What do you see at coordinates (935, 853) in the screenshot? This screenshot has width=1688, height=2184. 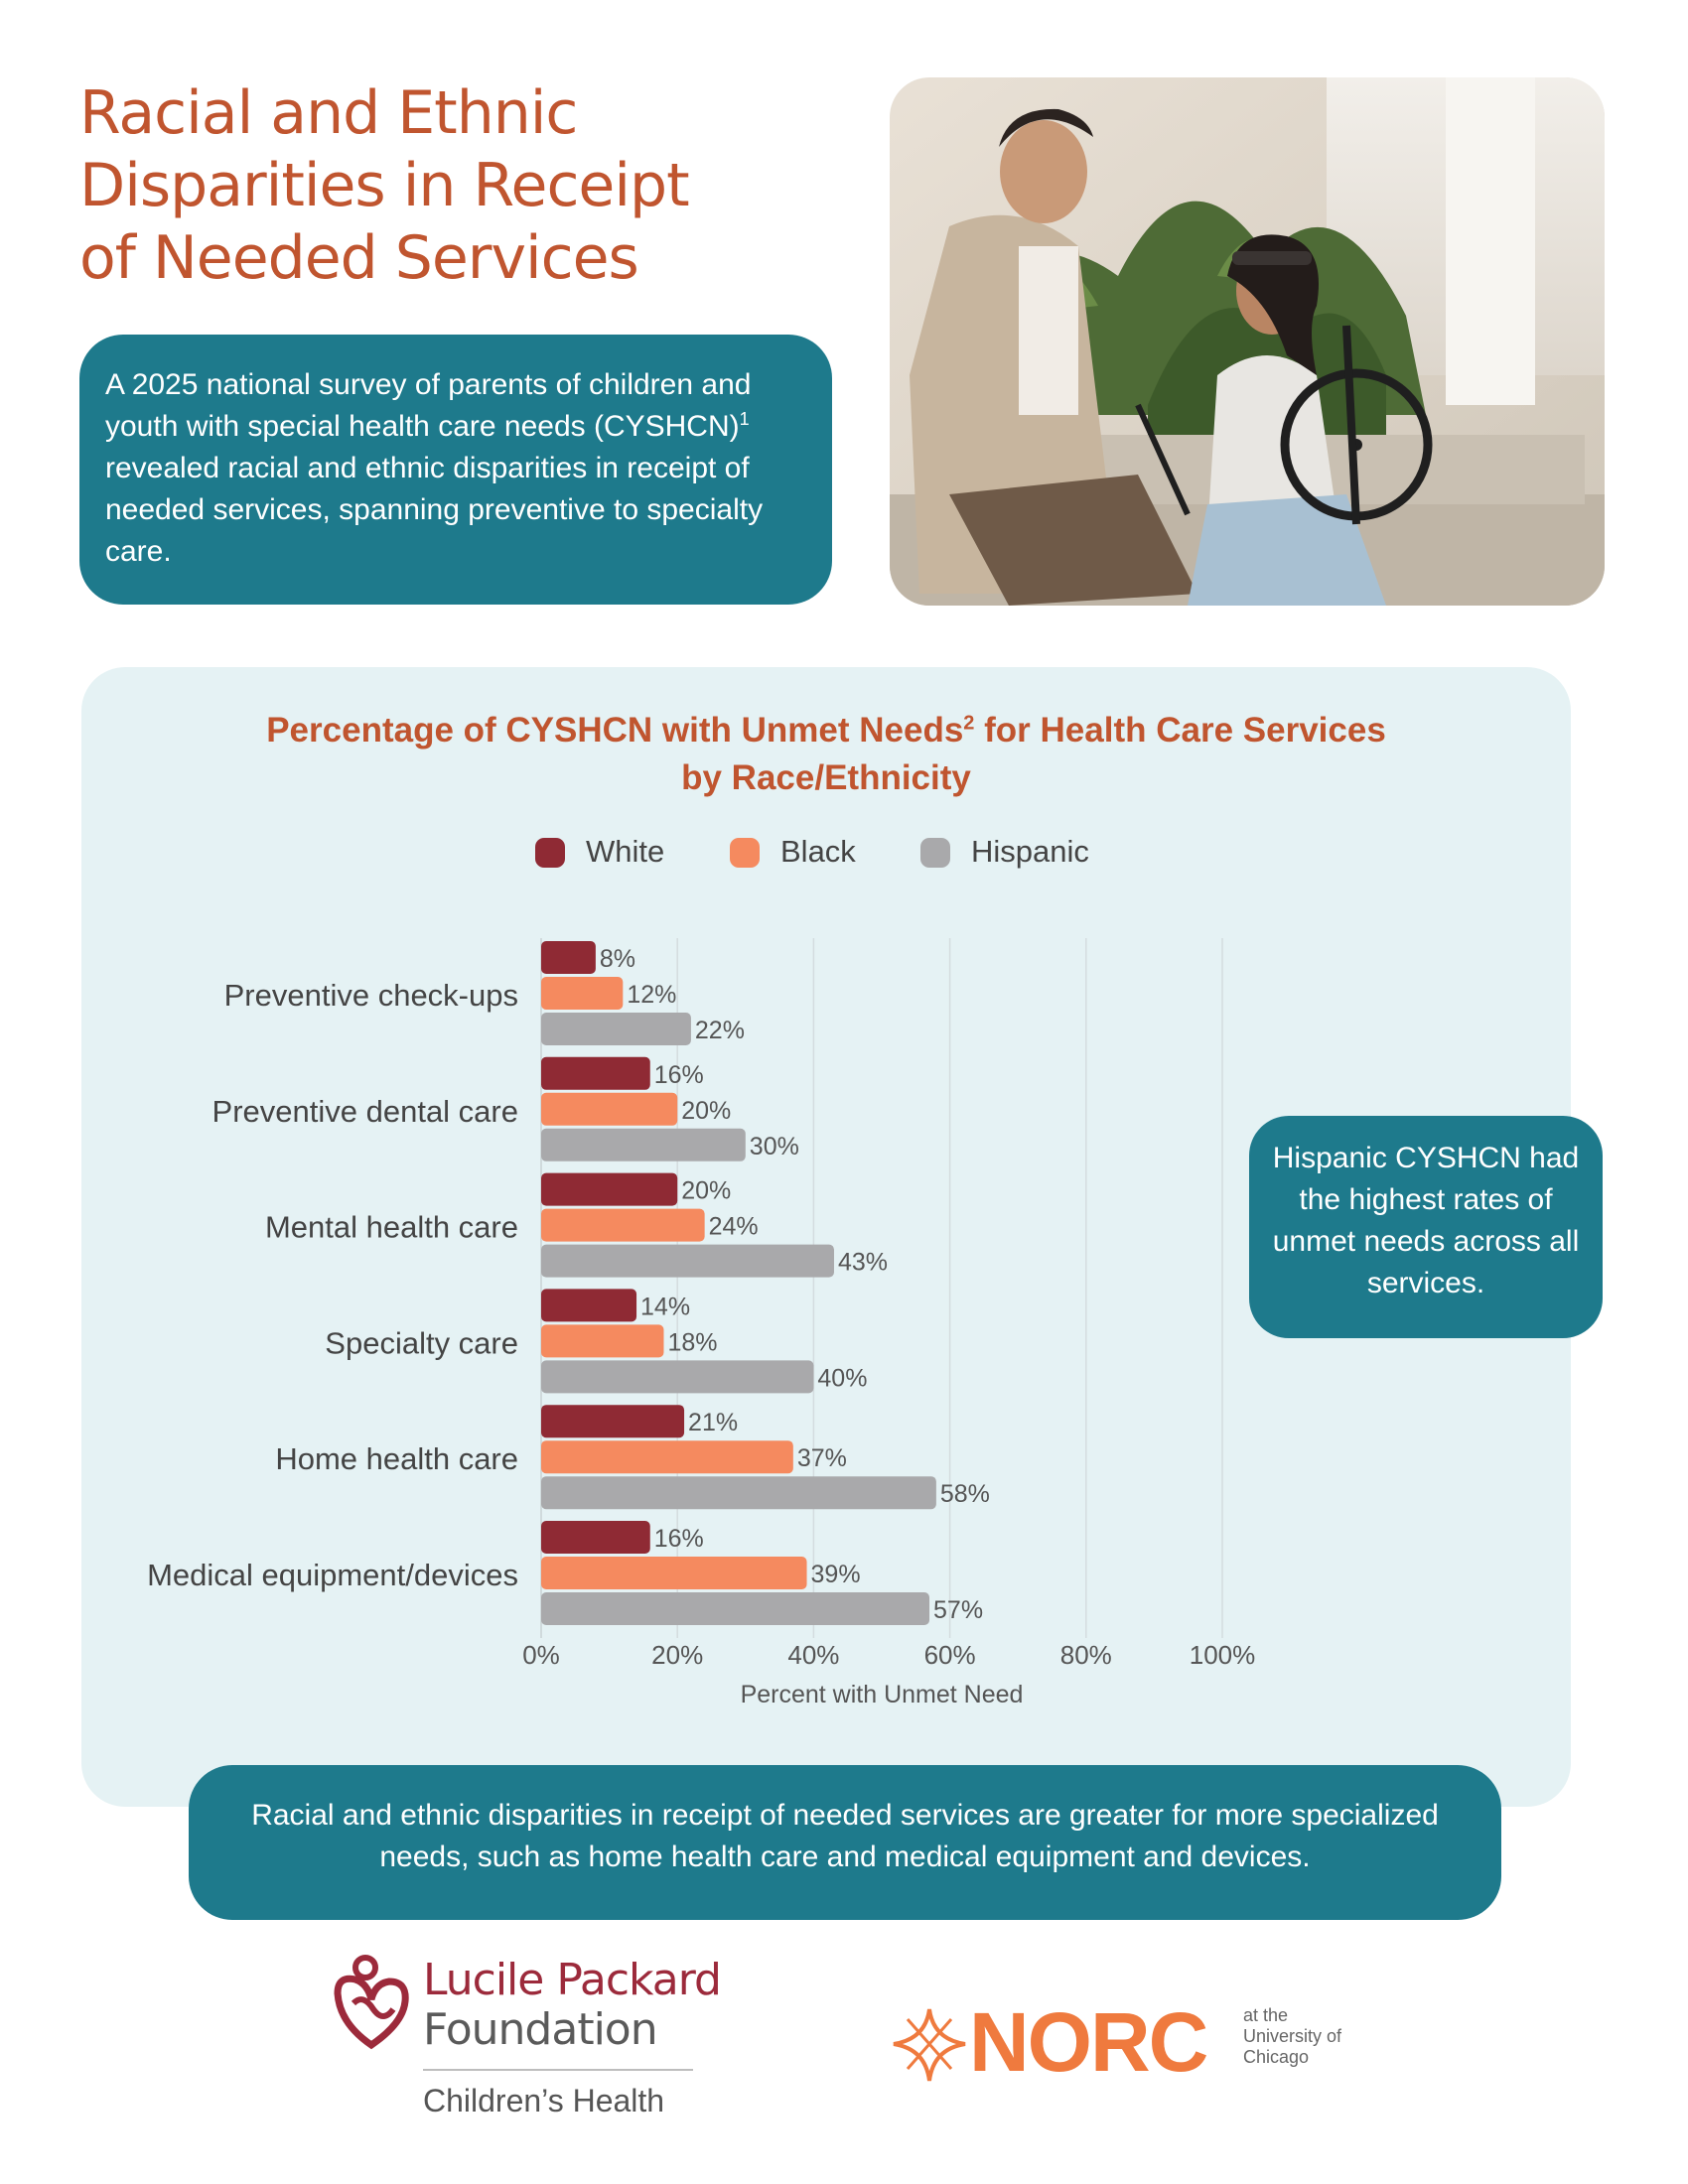 I see `legend-swatch-hispanic` at bounding box center [935, 853].